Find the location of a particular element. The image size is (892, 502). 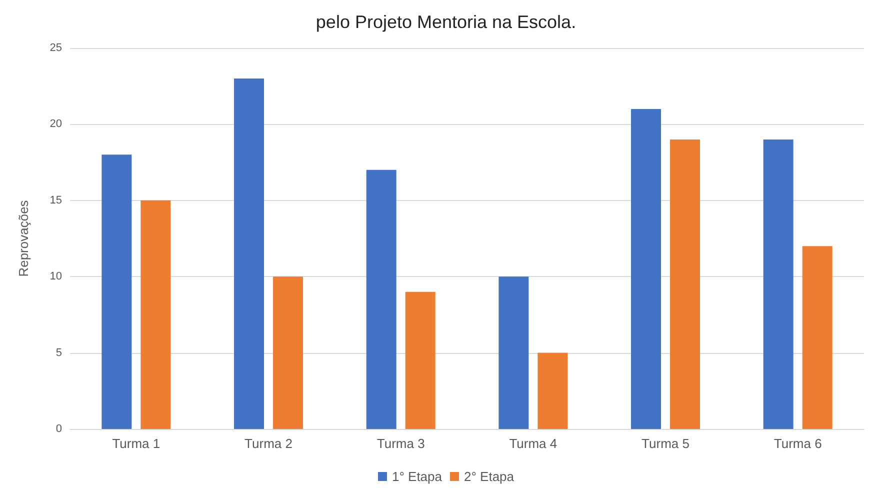

y-tick-label: 0 is located at coordinates (59, 429).